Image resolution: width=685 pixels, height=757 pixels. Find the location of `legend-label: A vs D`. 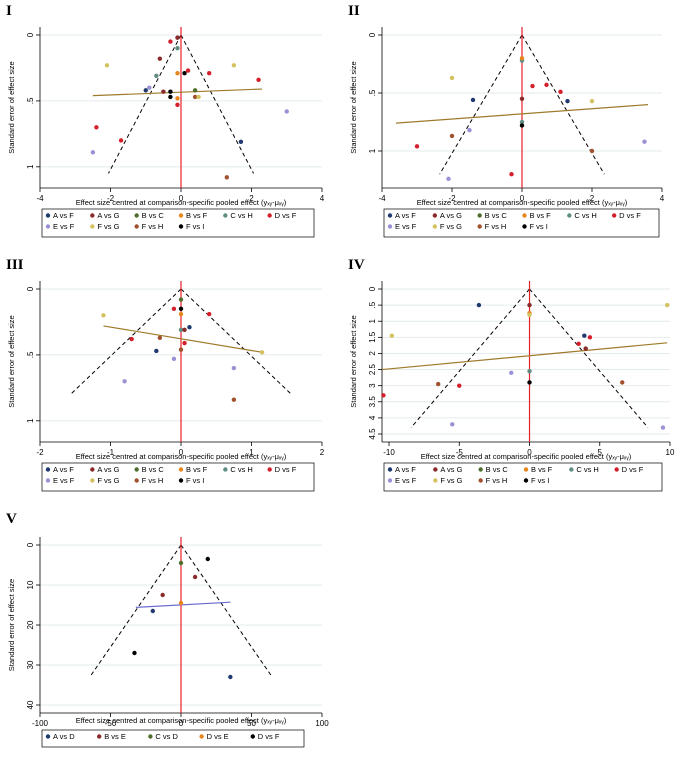

legend-label: A vs D is located at coordinates (64, 736).